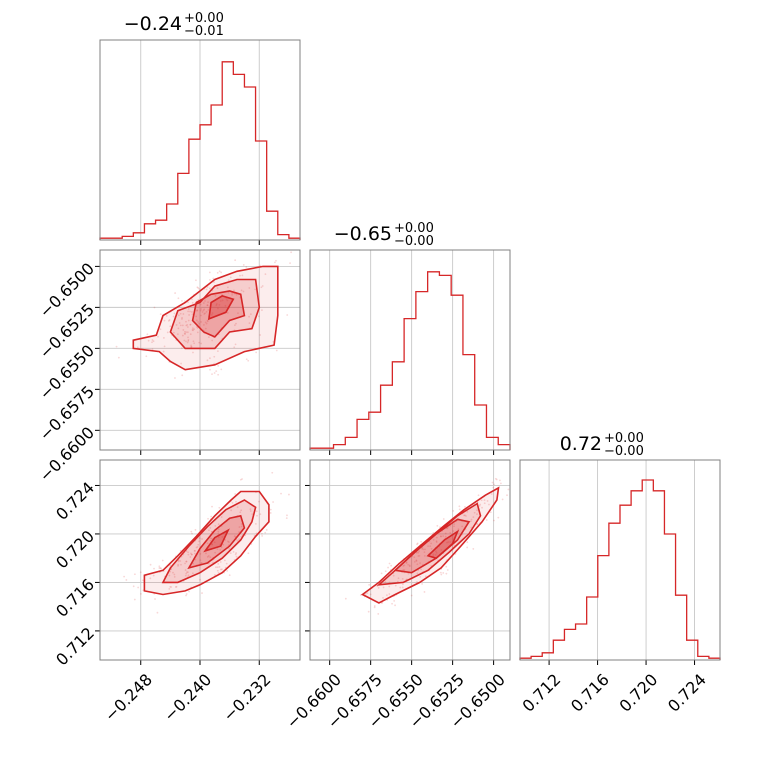  Describe the element at coordinates (187, 697) in the screenshot. I see `x-tick-label: −0.240` at that location.